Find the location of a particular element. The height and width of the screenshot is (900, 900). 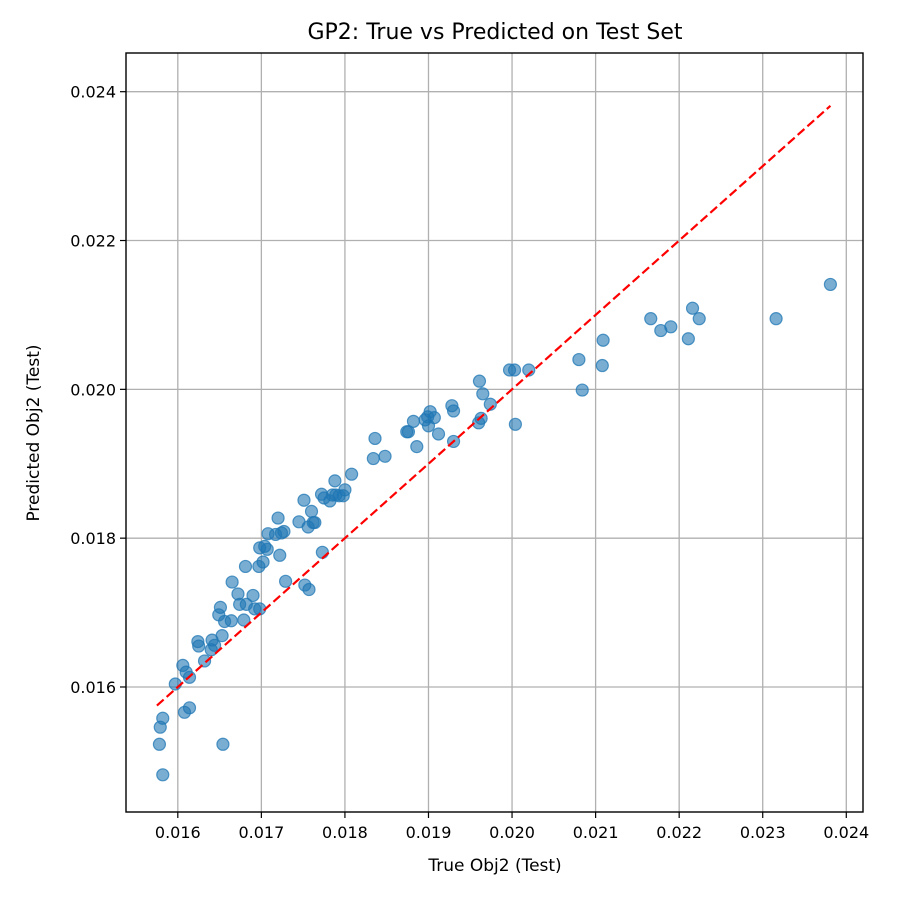

x-tick-label: 0.022 is located at coordinates (679, 832).